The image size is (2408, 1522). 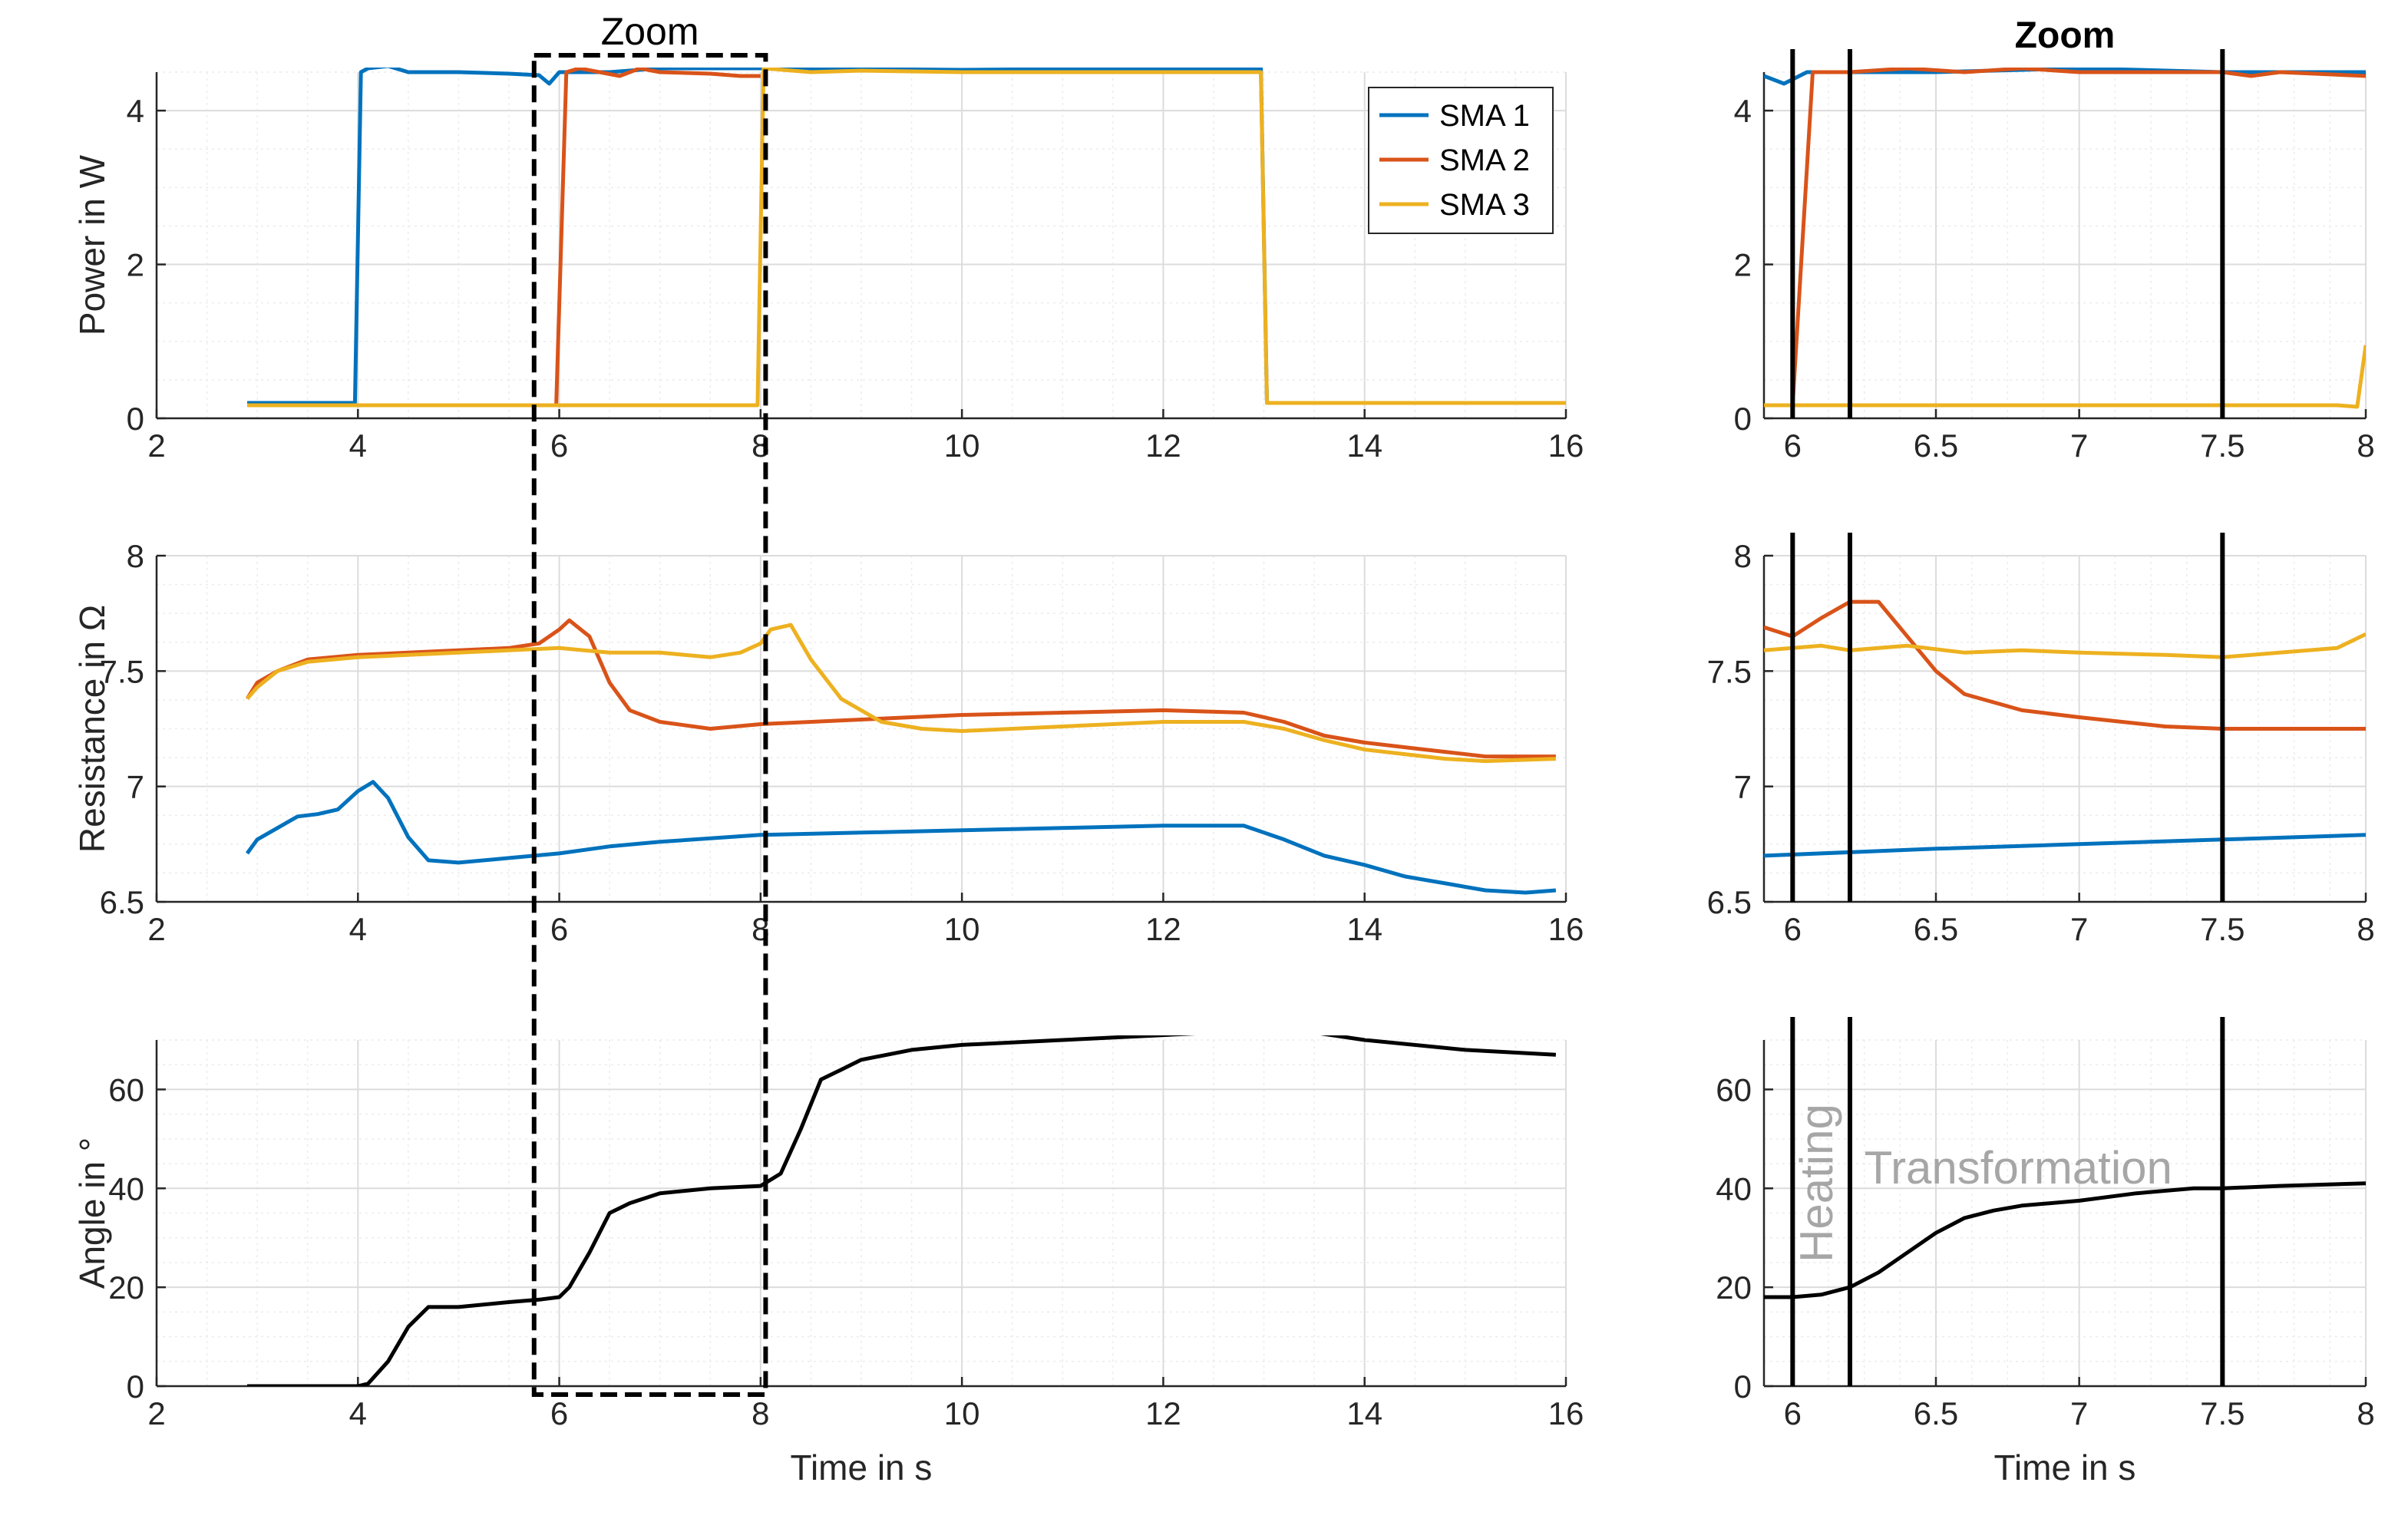 What do you see at coordinates (1484, 160) in the screenshot?
I see `legend-entry: SMA 2` at bounding box center [1484, 160].